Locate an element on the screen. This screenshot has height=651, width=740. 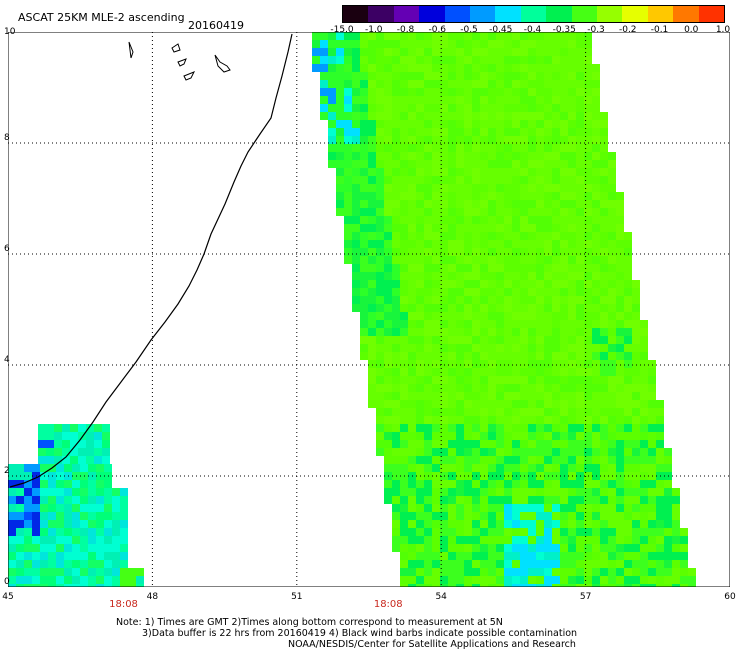
colorbar-label: -1.0 is located at coordinates (373, 30).